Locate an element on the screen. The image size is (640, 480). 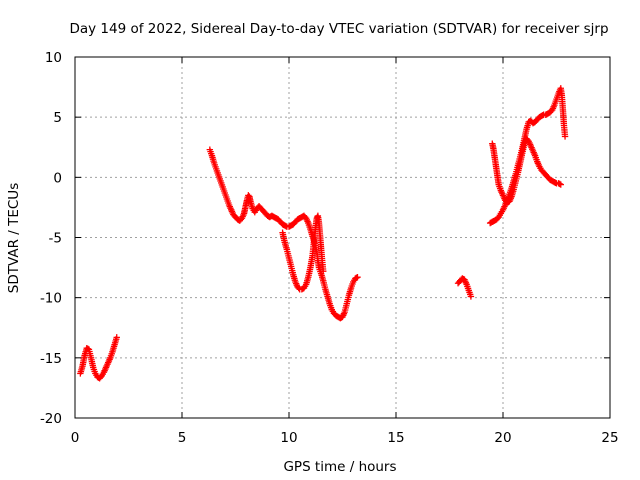
x-tick-label: 5 is located at coordinates (182, 438).